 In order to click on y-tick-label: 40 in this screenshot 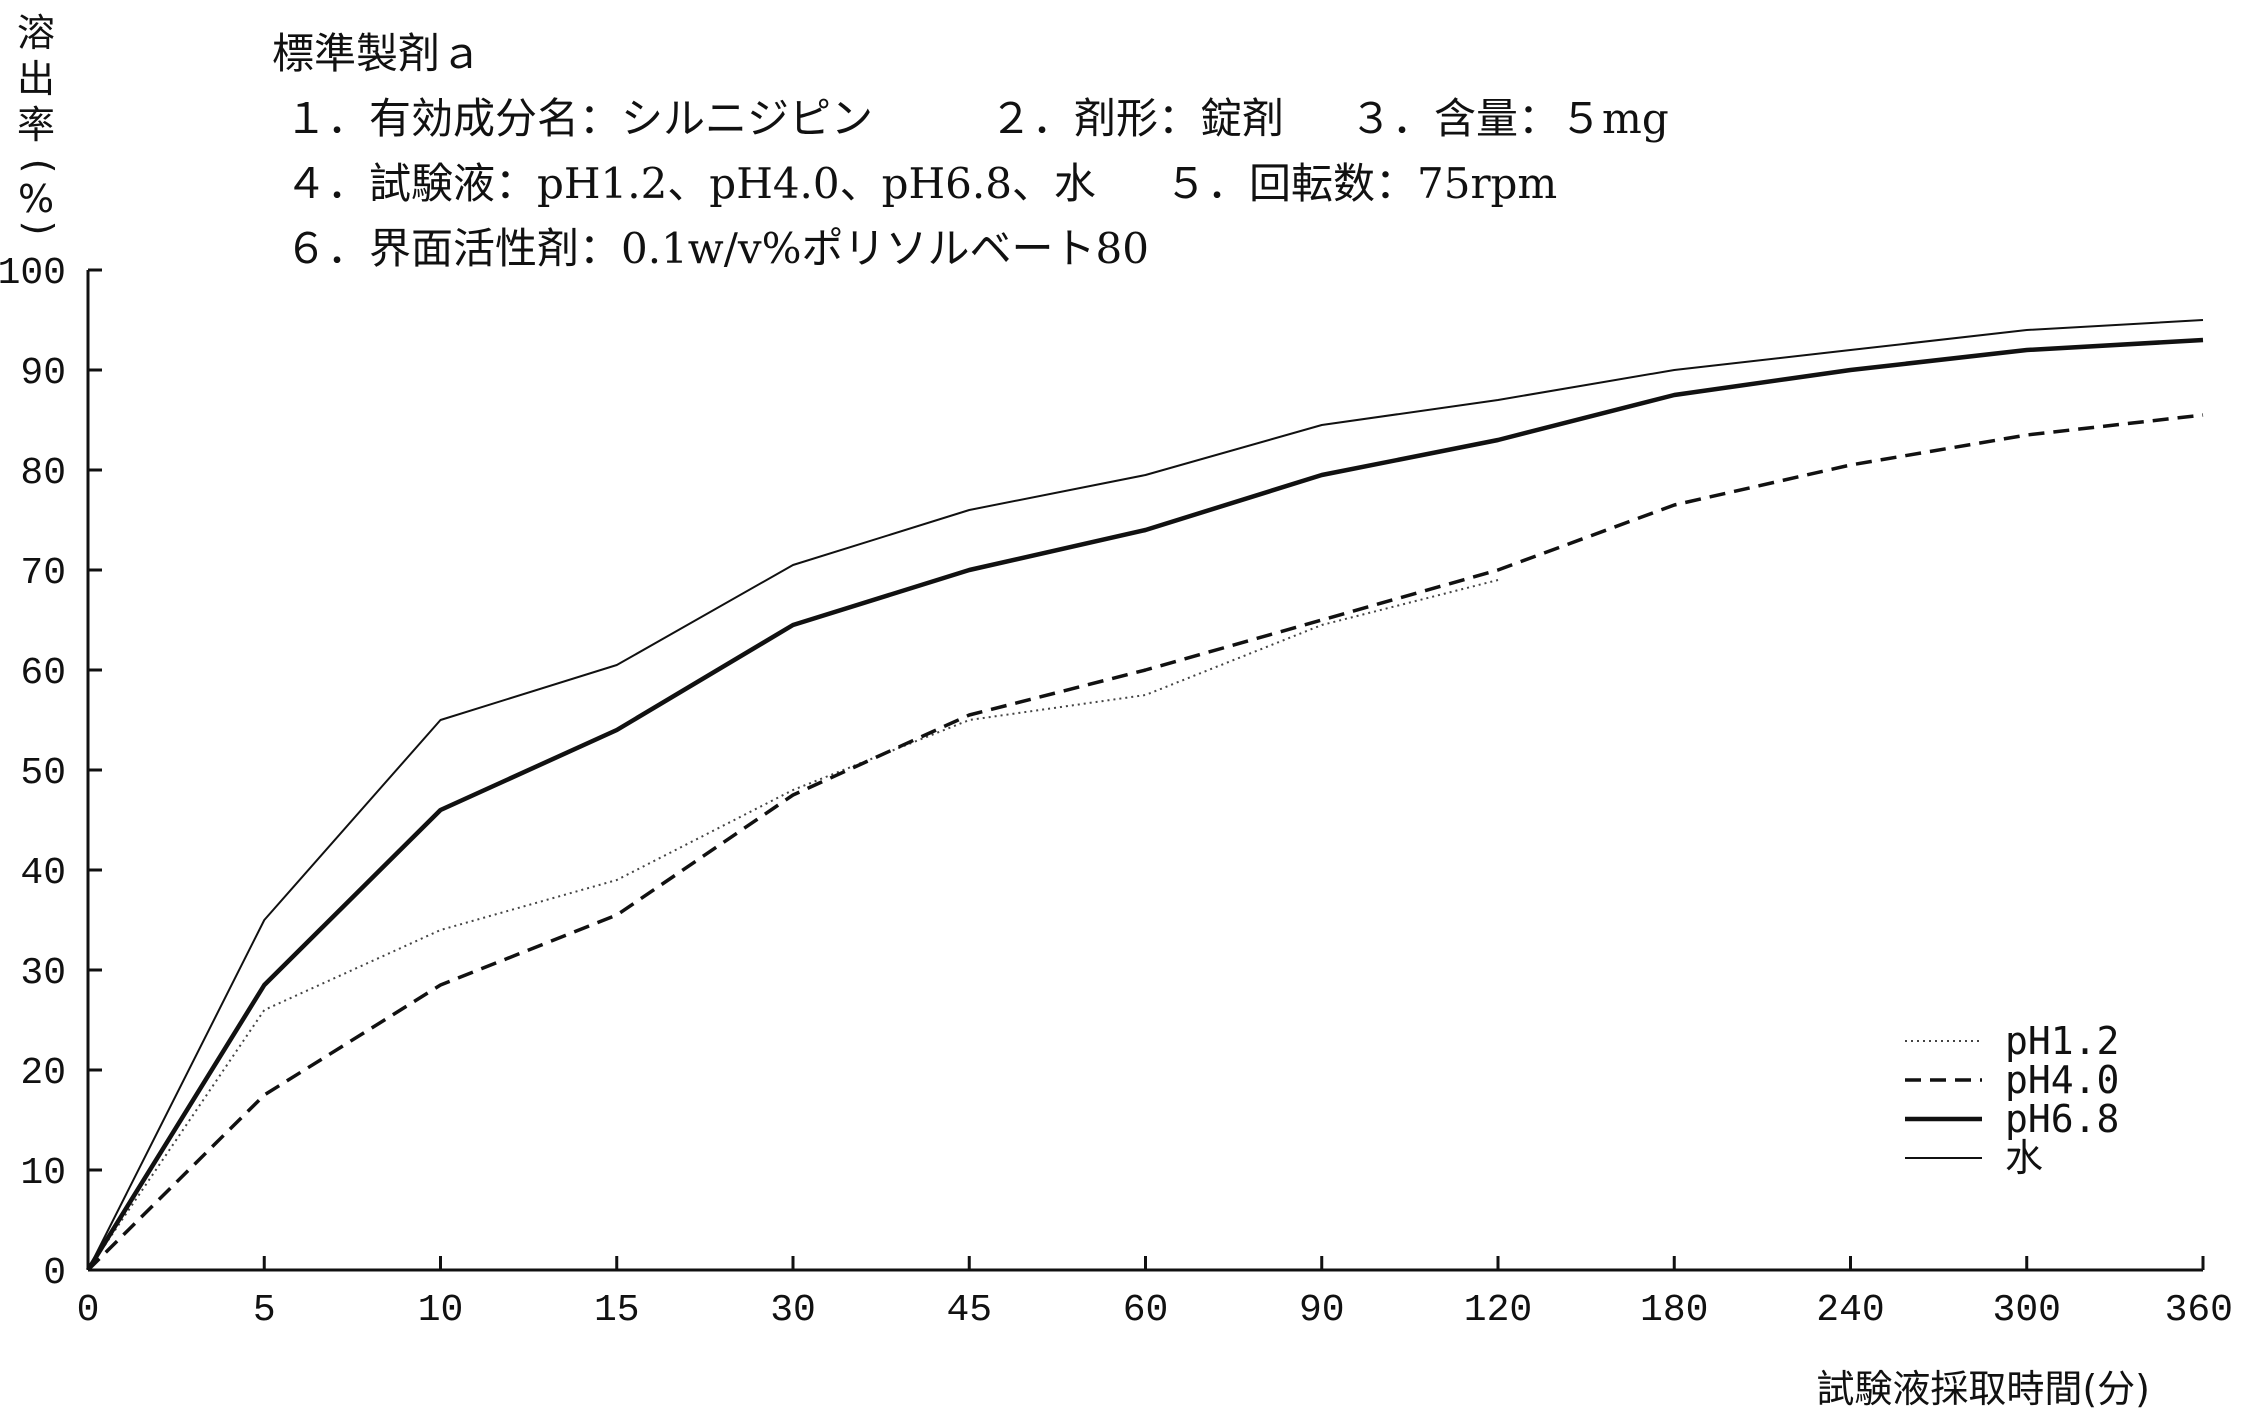, I will do `click(43, 873)`.